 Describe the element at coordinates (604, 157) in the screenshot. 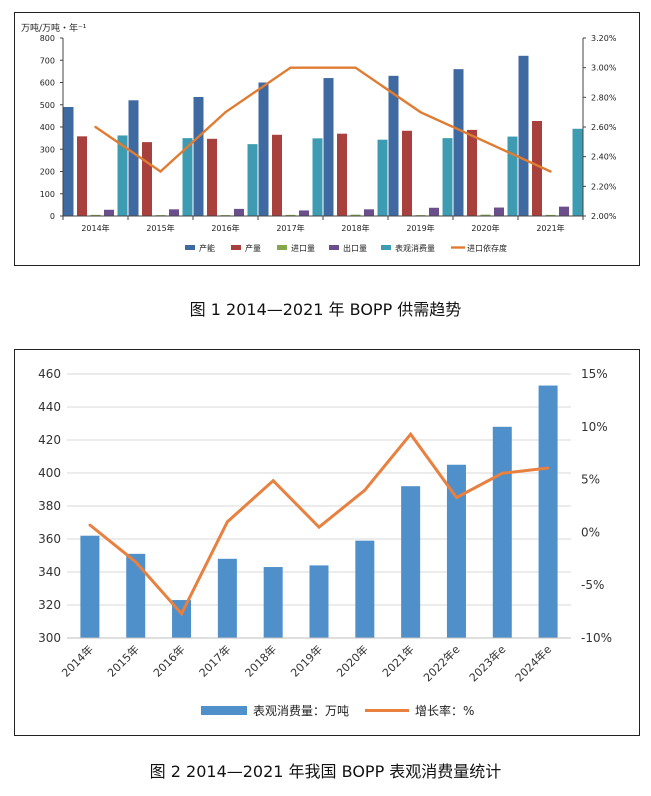

I see `y-right-tick-label: 2.40%` at that location.